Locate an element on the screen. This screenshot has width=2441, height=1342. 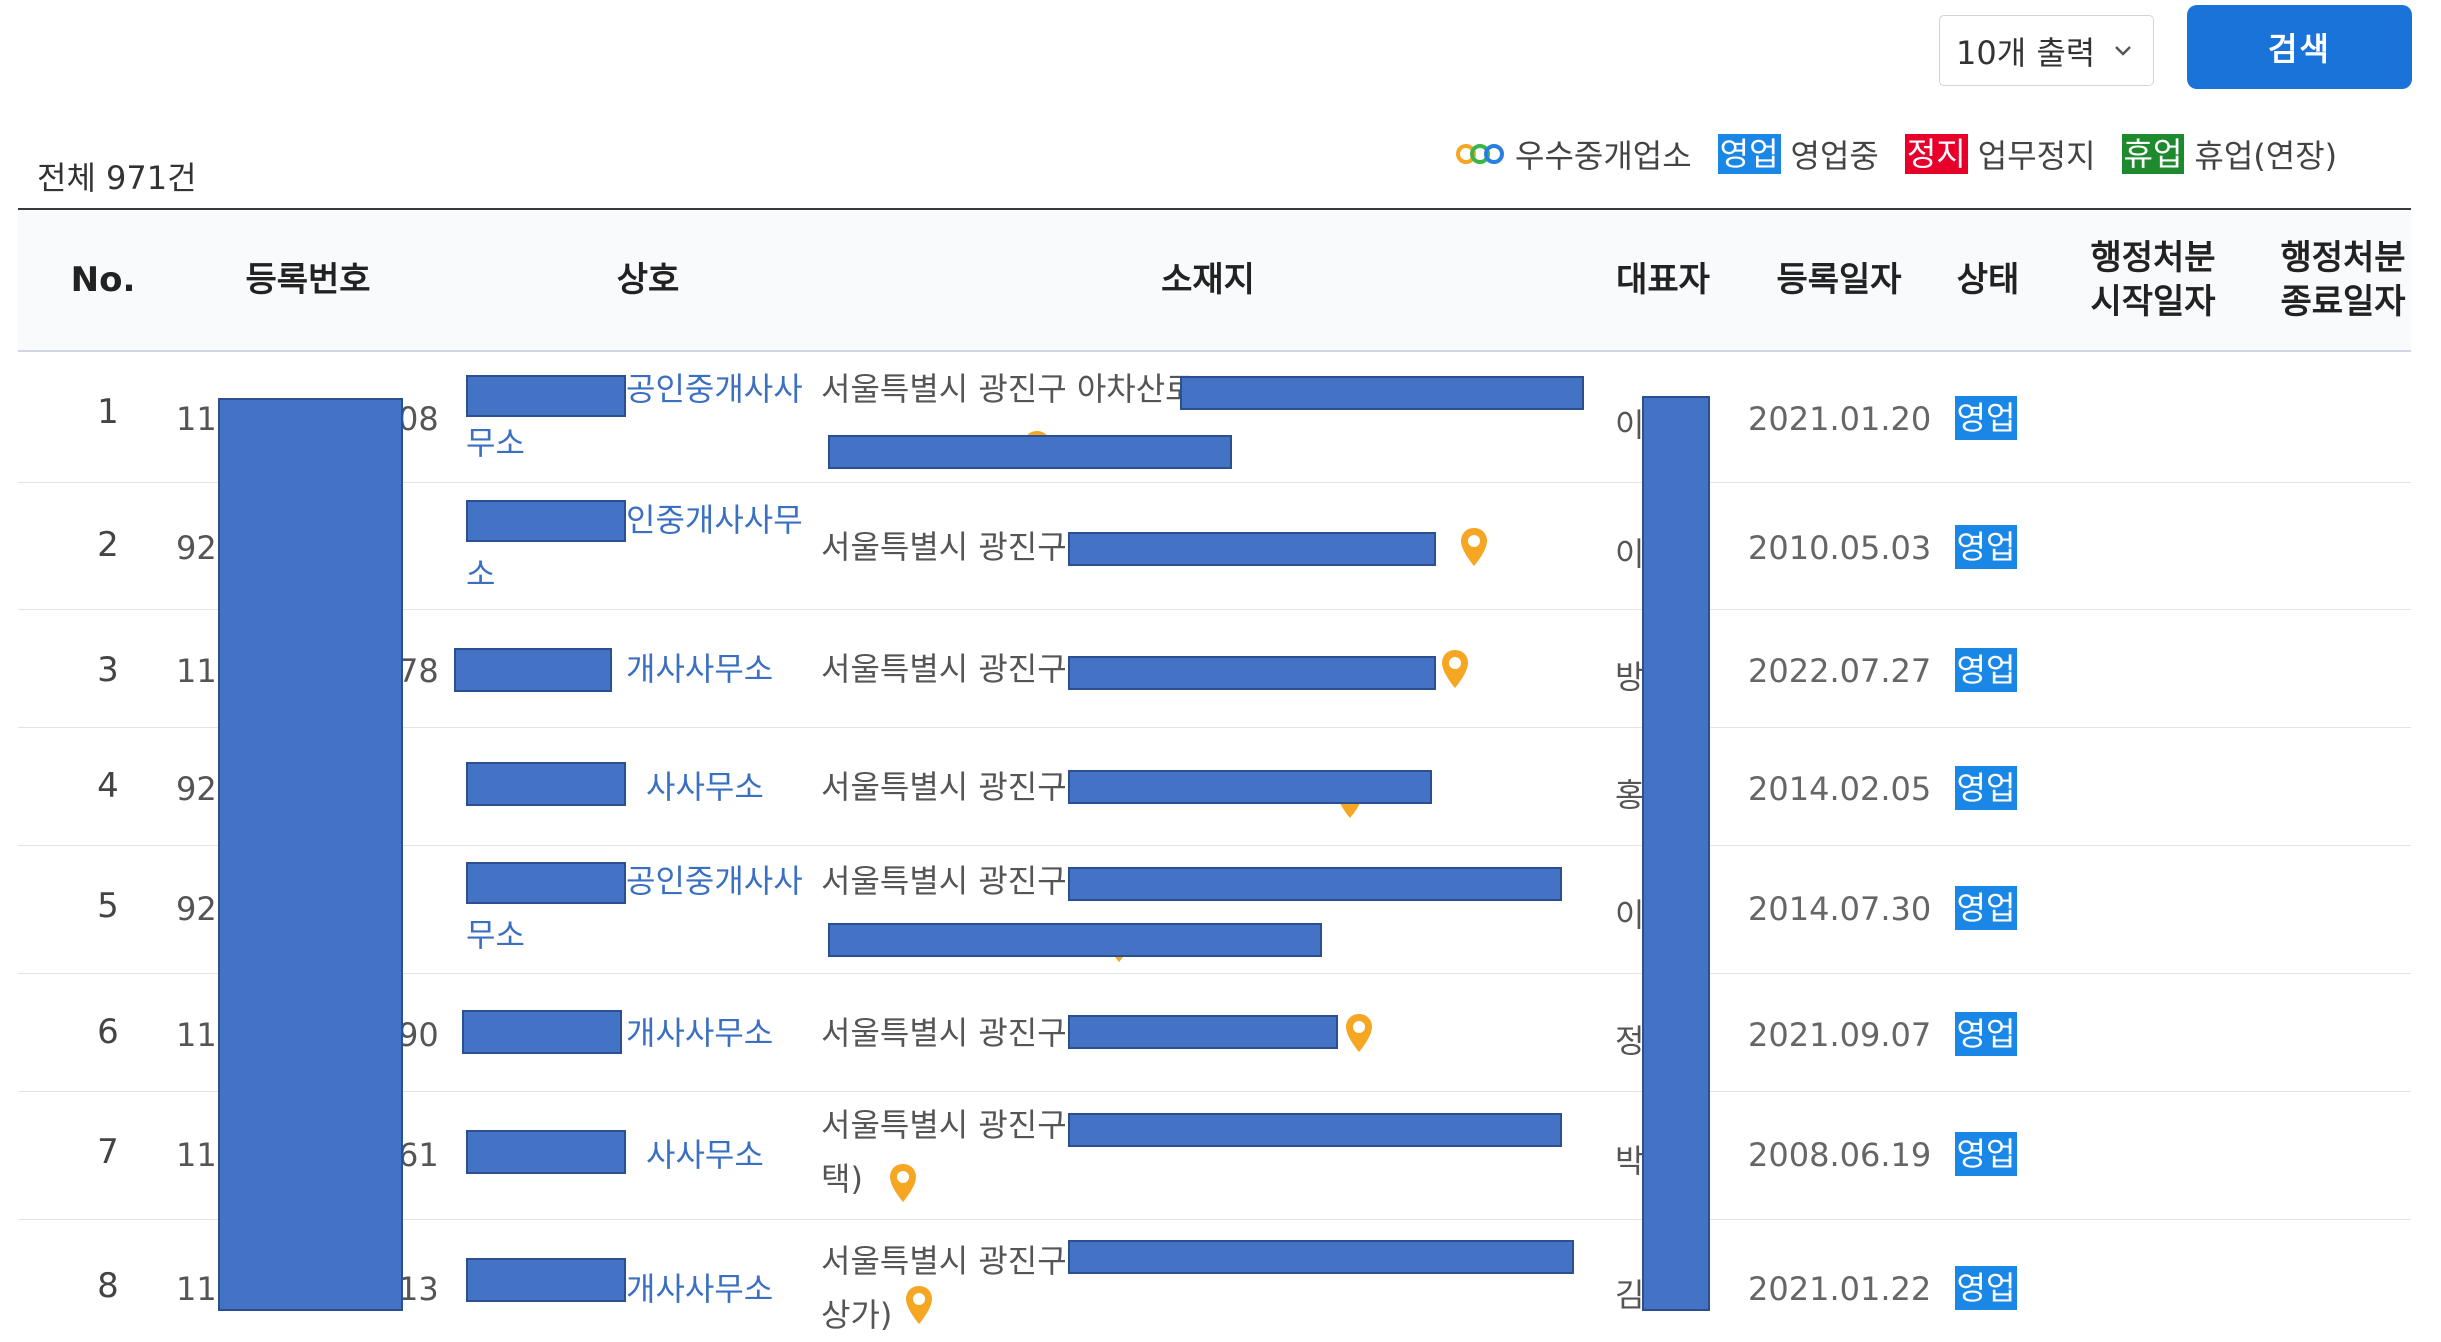
representative: 홍 is located at coordinates (1630, 795).